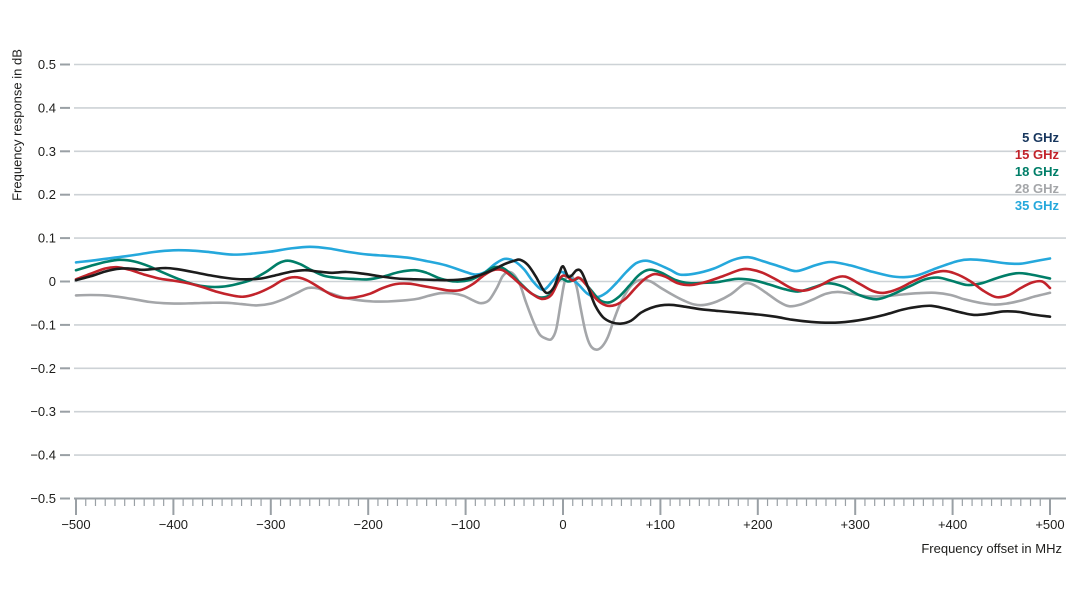 This screenshot has height=608, width=1080. I want to click on legend-item-5ghz: 5 GHz, so click(1040, 137).